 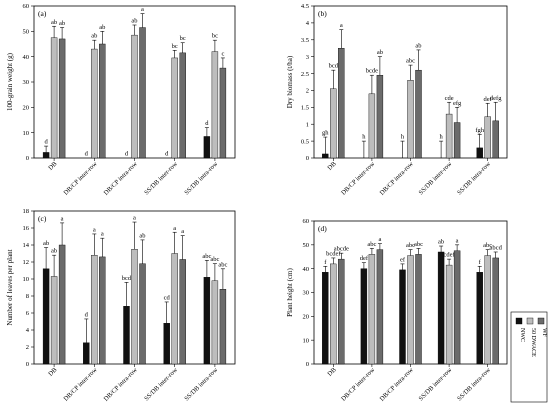 I want to click on y-axis-title: Number of leaves per plant, so click(x=10, y=287).